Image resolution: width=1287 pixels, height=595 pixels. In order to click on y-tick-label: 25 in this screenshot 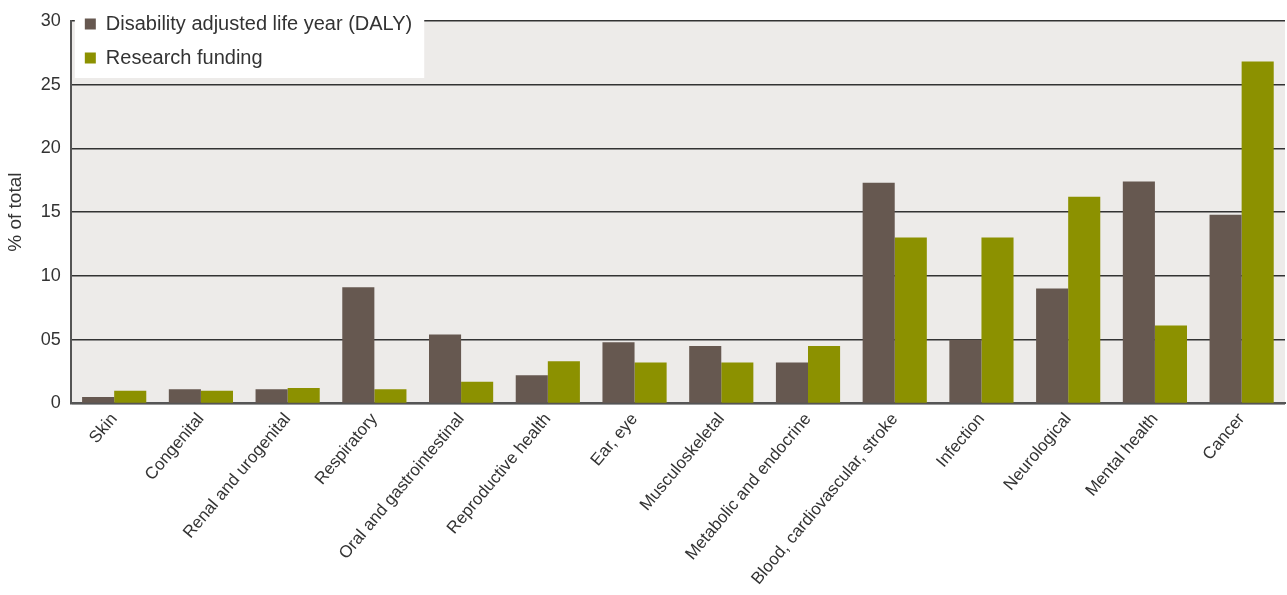, I will do `click(50, 83)`.